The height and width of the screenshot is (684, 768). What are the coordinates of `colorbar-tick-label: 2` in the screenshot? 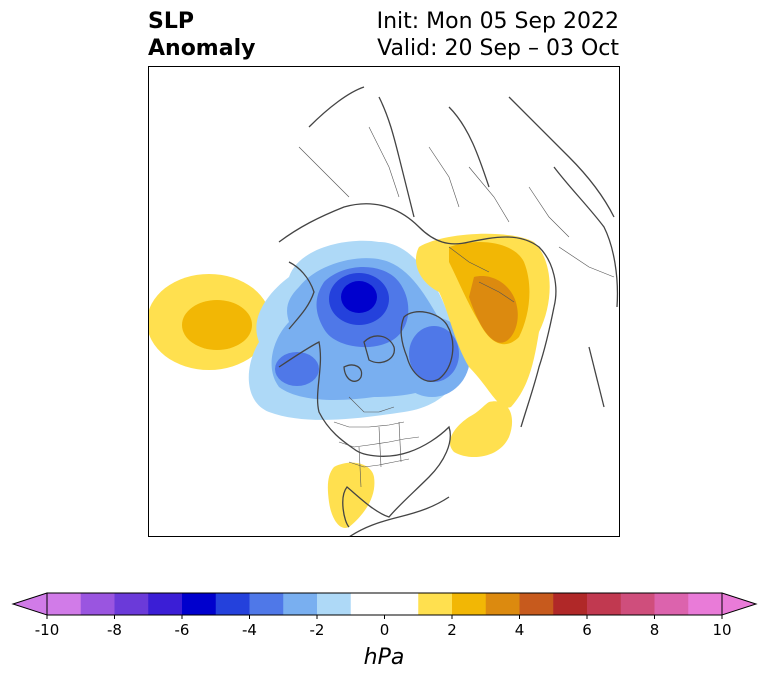 It's located at (452, 630).